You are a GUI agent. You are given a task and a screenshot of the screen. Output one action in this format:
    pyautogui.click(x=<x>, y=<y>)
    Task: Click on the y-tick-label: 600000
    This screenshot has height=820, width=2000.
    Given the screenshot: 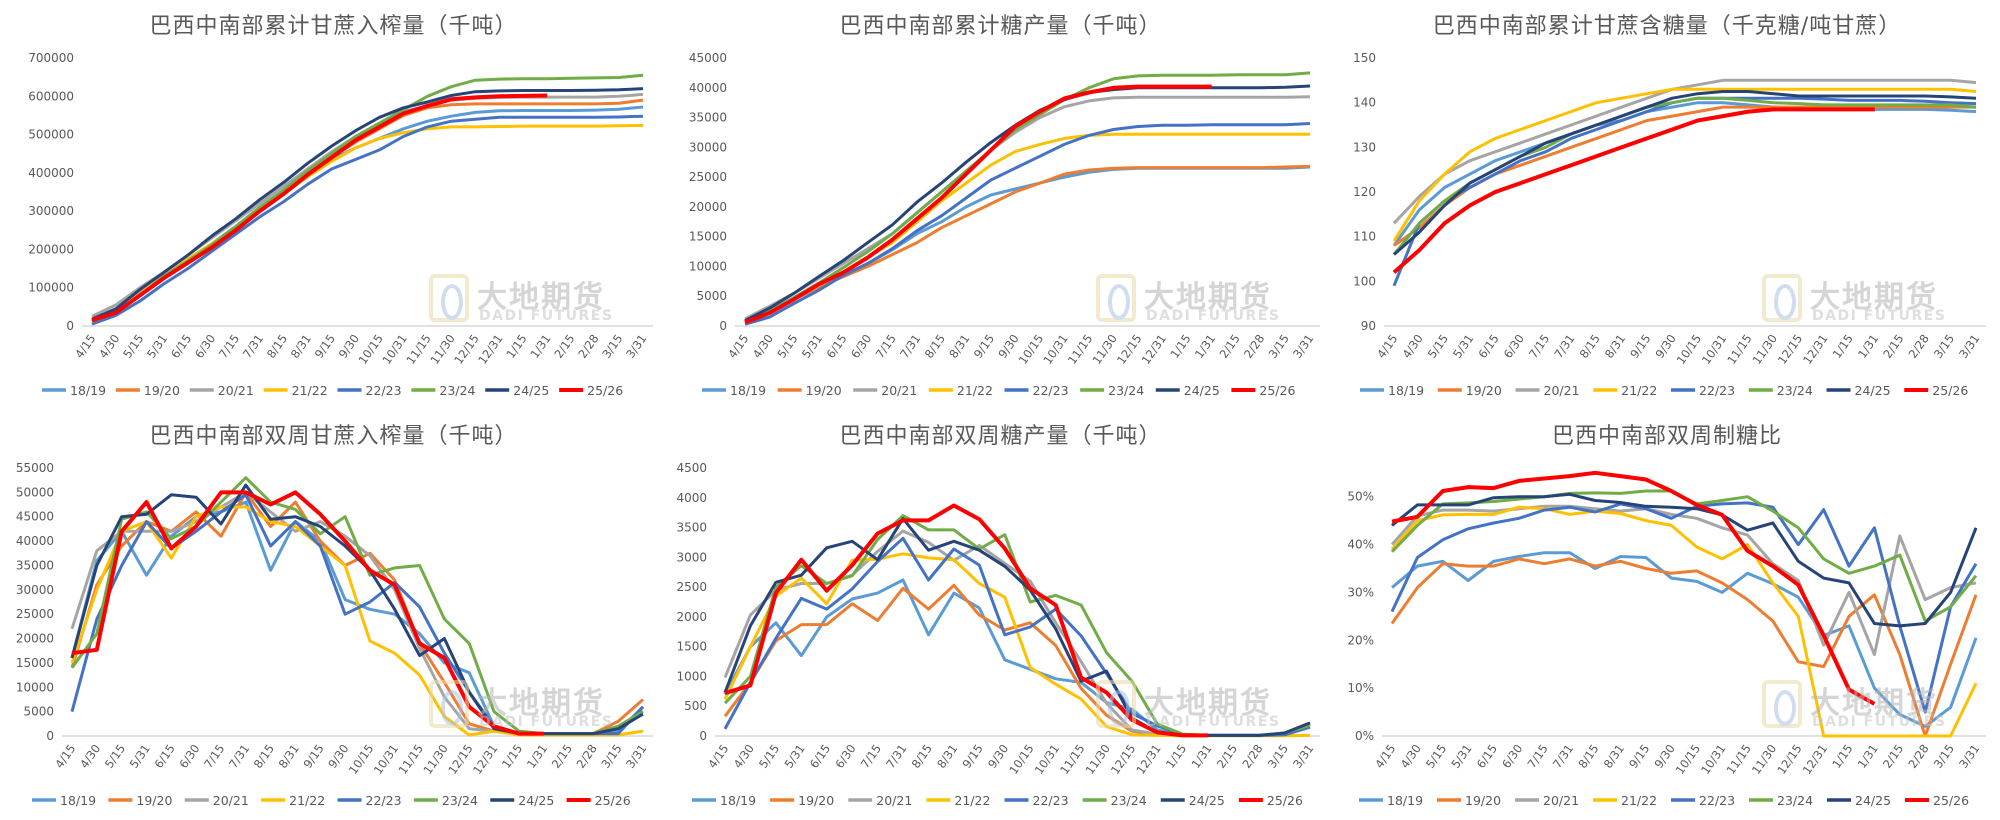 What is the action you would take?
    pyautogui.click(x=51, y=96)
    